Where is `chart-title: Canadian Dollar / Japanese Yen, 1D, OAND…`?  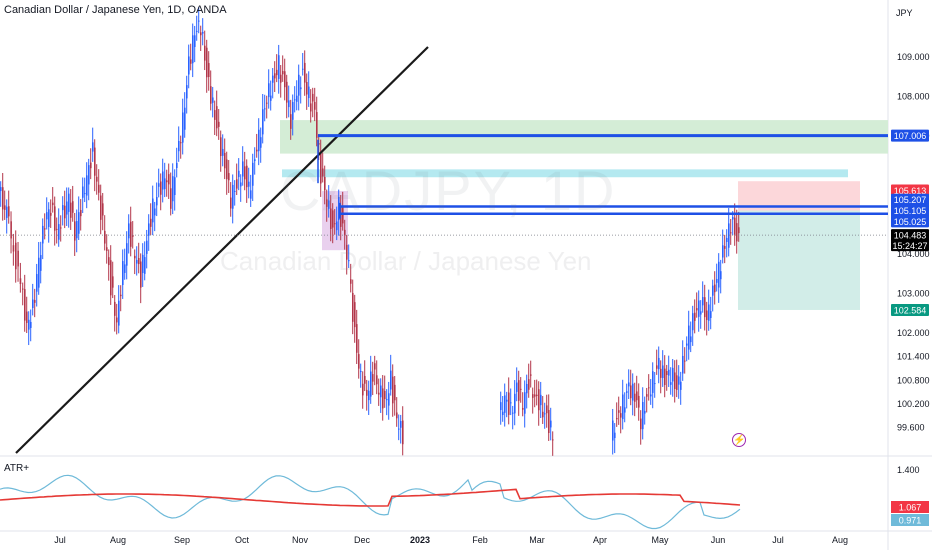 chart-title: Canadian Dollar / Japanese Yen, 1D, OAND… is located at coordinates (115, 10).